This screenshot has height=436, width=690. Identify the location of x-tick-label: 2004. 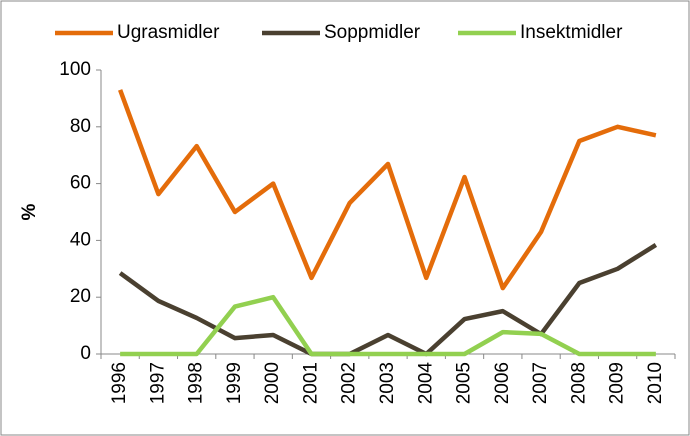
(425, 383).